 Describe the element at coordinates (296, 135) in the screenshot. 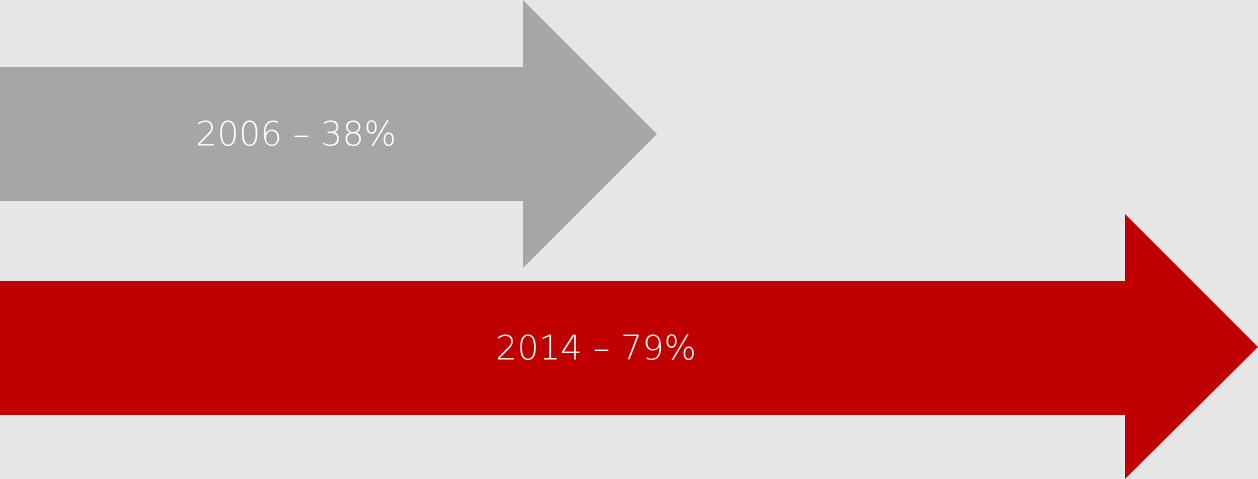

I see `arrow-label: 2006 – 38%` at that location.